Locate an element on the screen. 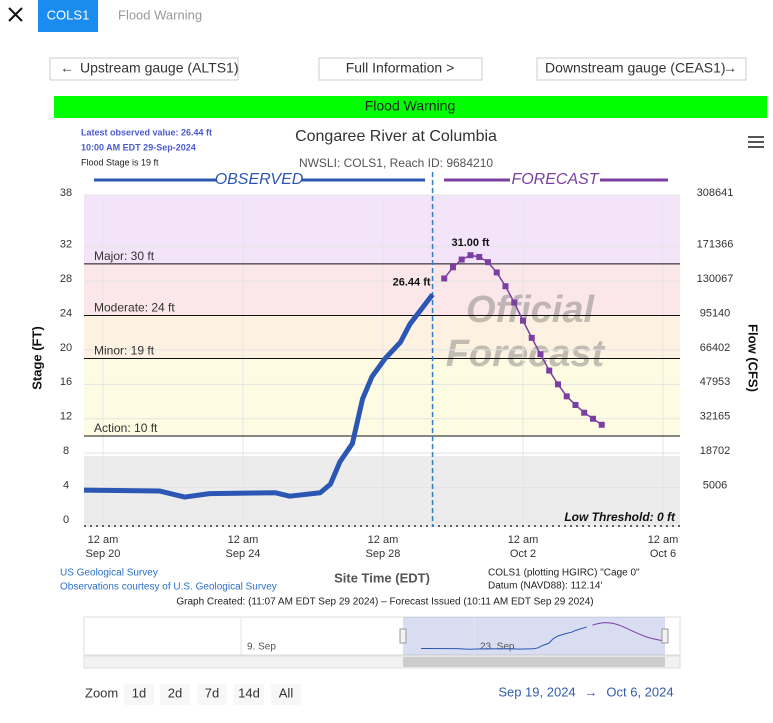 Image resolution: width=773 pixels, height=723 pixels. navigator-bg is located at coordinates (382, 636).